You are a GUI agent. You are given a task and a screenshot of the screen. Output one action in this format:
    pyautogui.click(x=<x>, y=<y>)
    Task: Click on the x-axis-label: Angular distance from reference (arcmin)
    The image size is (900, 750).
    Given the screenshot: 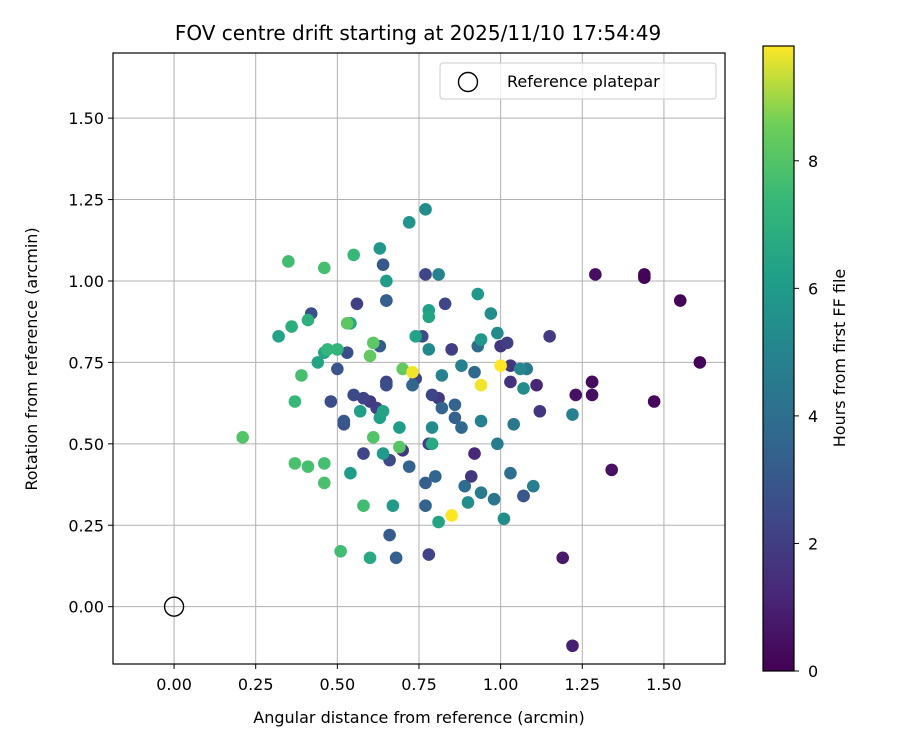 What is the action you would take?
    pyautogui.click(x=418, y=717)
    